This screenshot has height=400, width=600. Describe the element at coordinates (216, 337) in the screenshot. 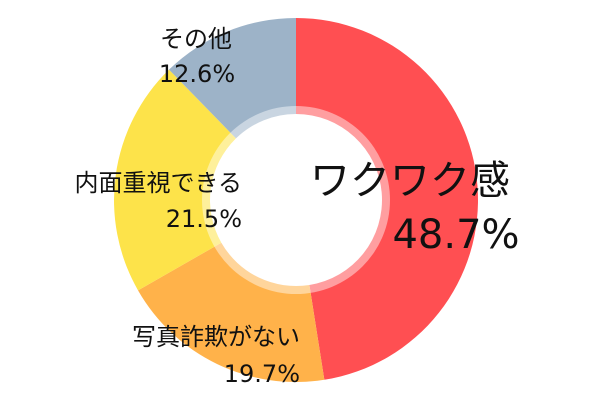

I see `category-label: 写真詐欺がない` at that location.